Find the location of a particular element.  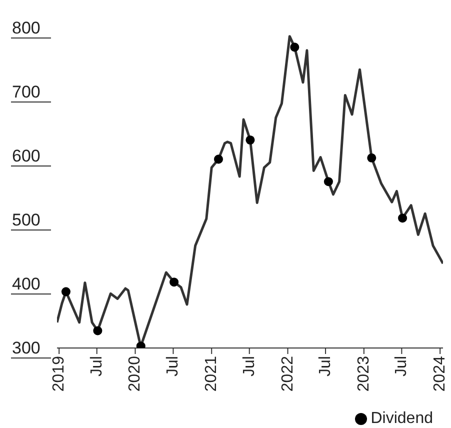

x-tick-label: 2019 is located at coordinates (59, 374).